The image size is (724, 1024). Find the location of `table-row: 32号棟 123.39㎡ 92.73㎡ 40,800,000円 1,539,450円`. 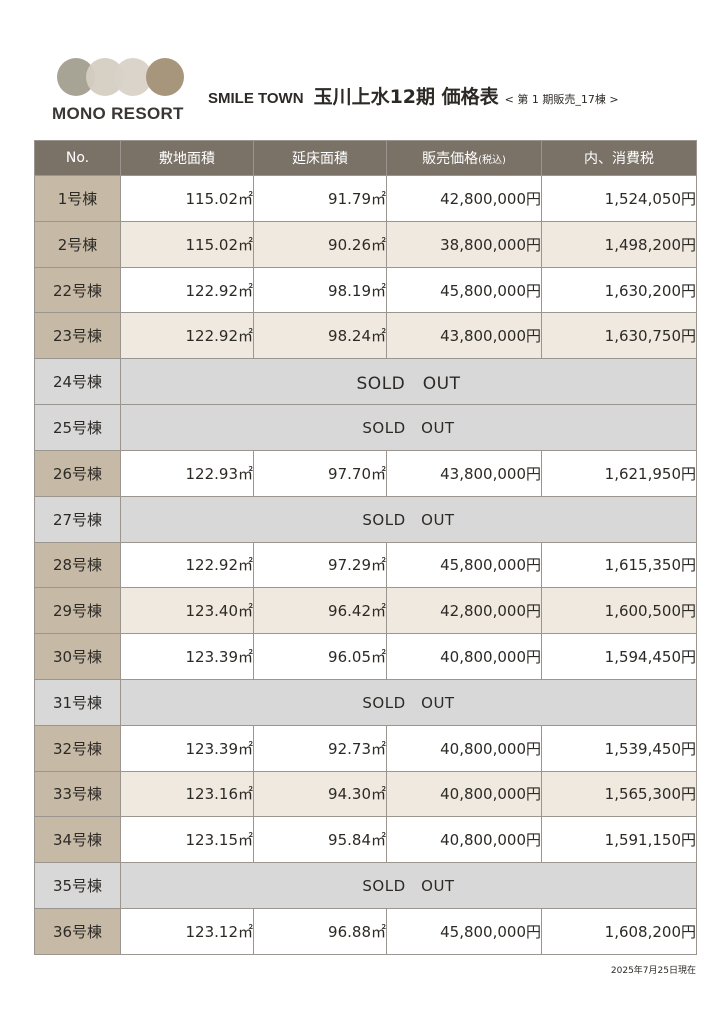

table-row: 32号棟 123.39㎡ 92.73㎡ 40,800,000円 1,539,450円 is located at coordinates (365, 748).